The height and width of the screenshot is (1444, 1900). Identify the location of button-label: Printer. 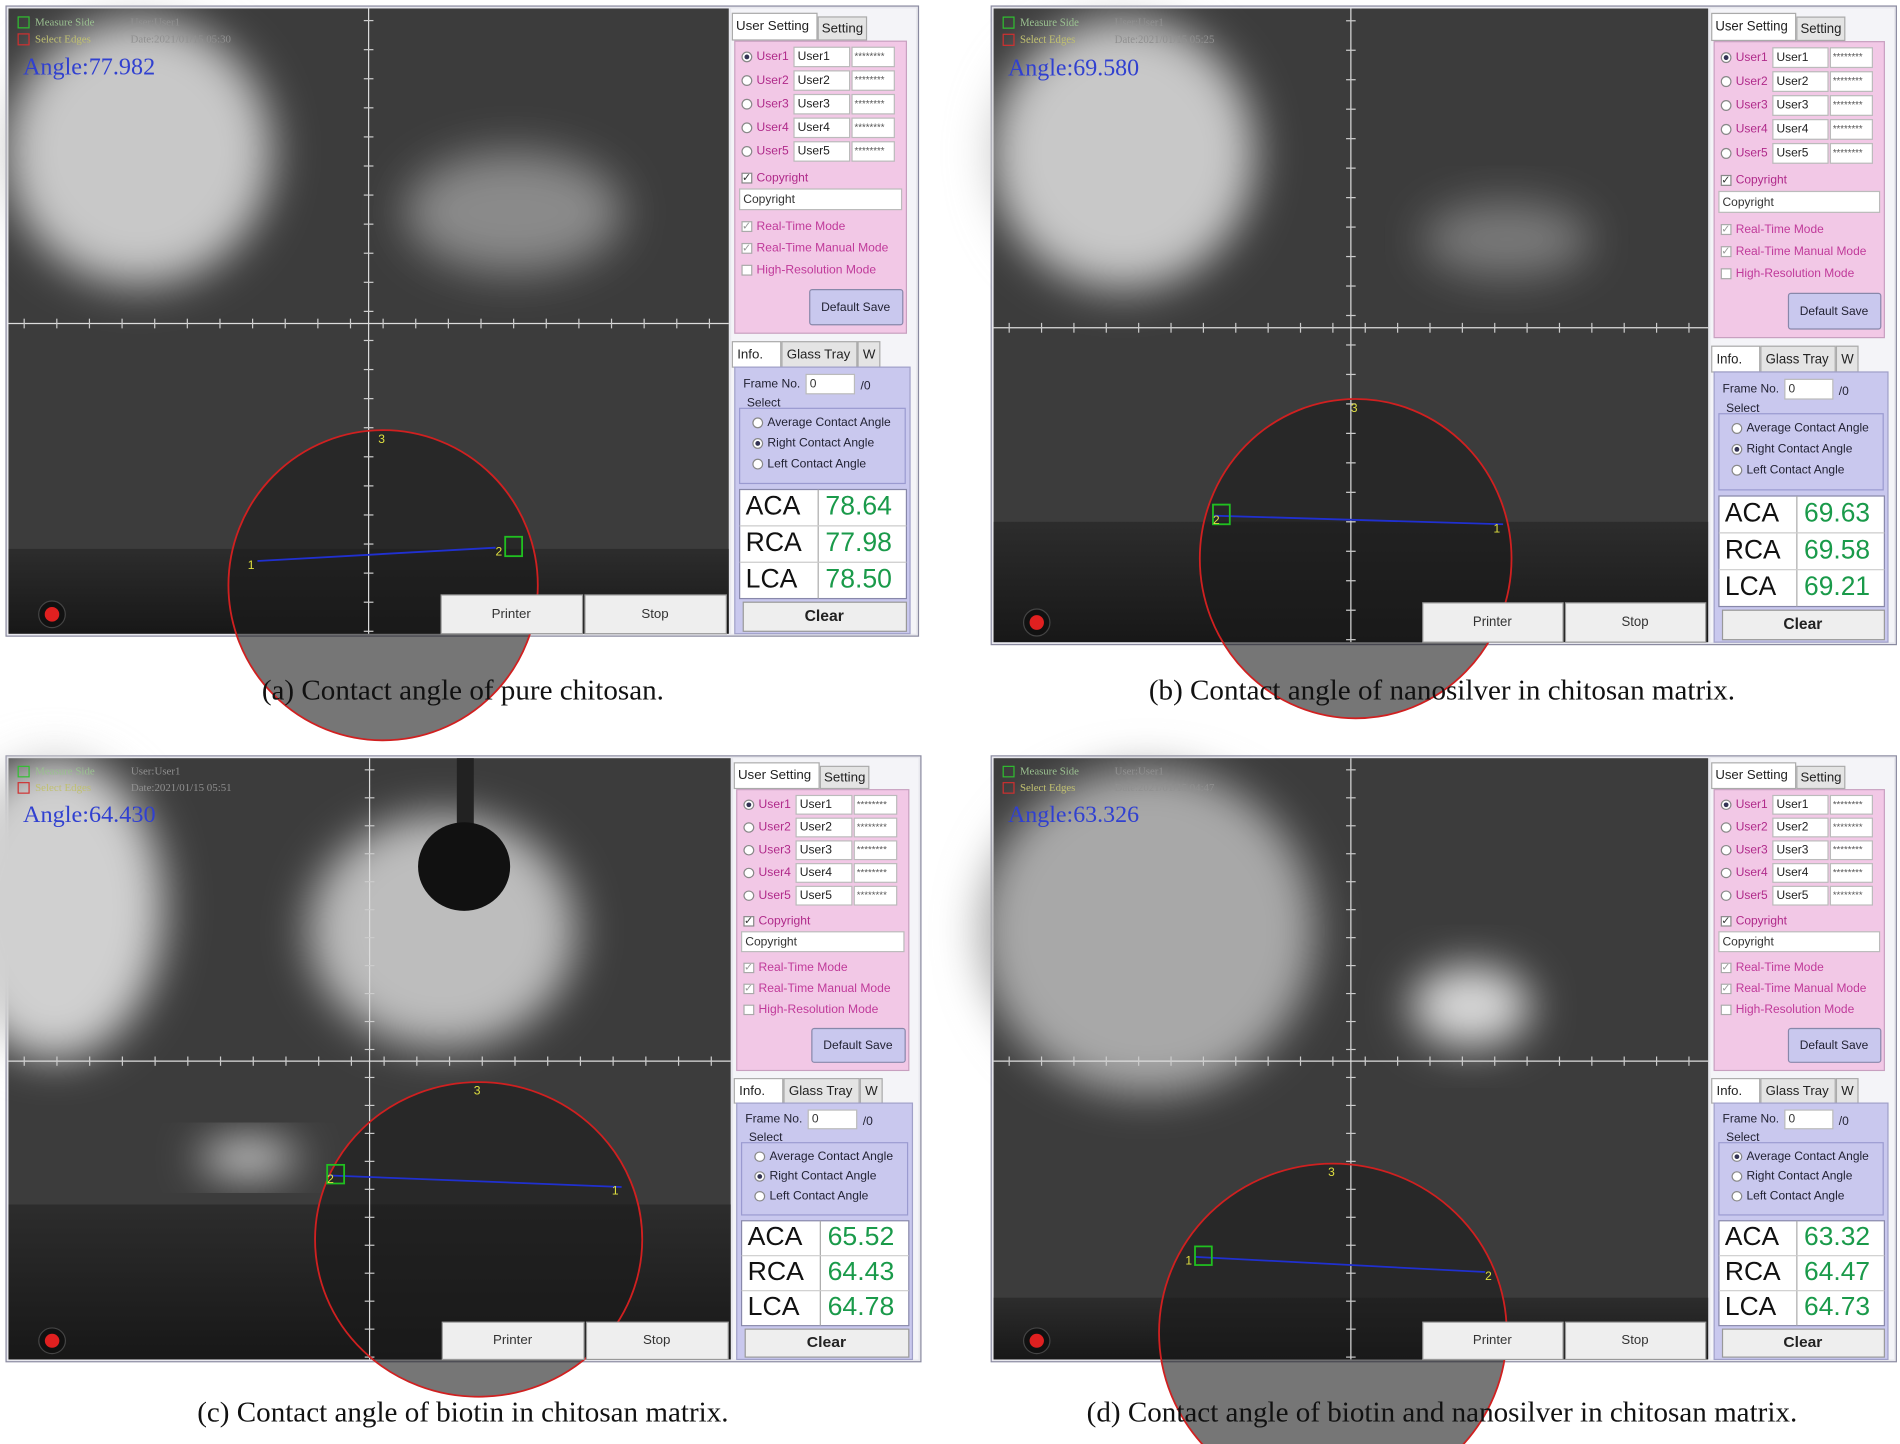
(513, 1339).